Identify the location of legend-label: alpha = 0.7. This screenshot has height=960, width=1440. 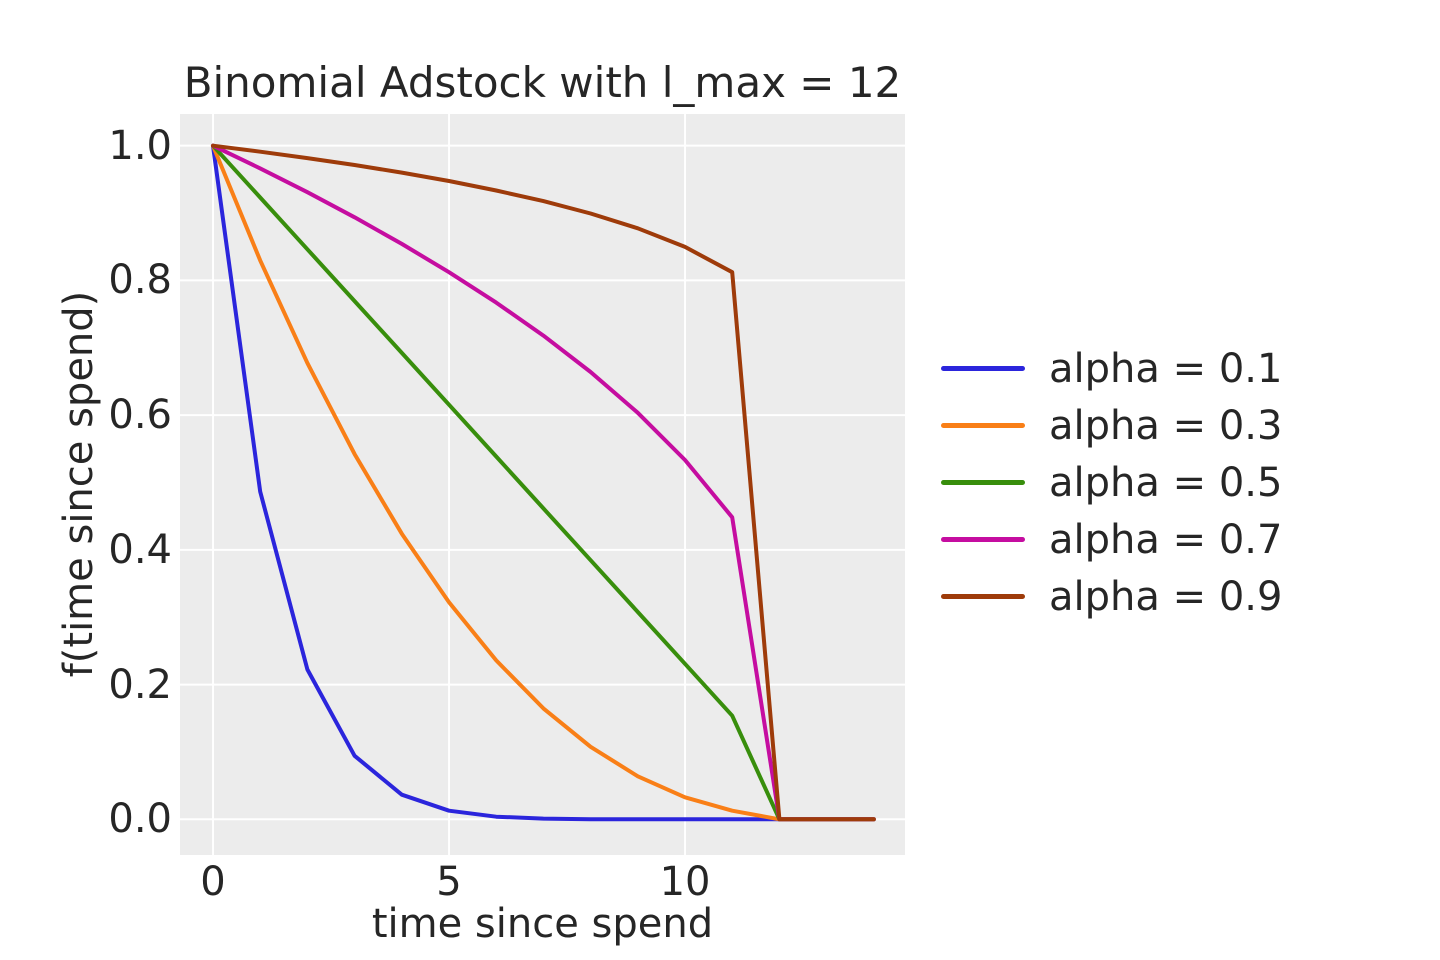
(1166, 539).